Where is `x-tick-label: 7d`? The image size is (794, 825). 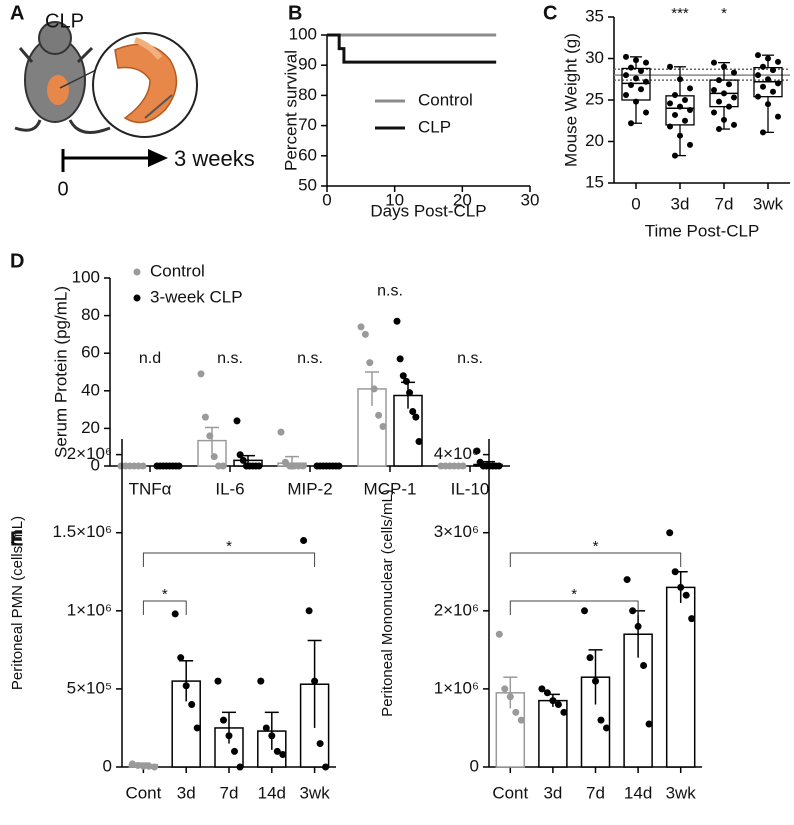
x-tick-label: 7d is located at coordinates (229, 792).